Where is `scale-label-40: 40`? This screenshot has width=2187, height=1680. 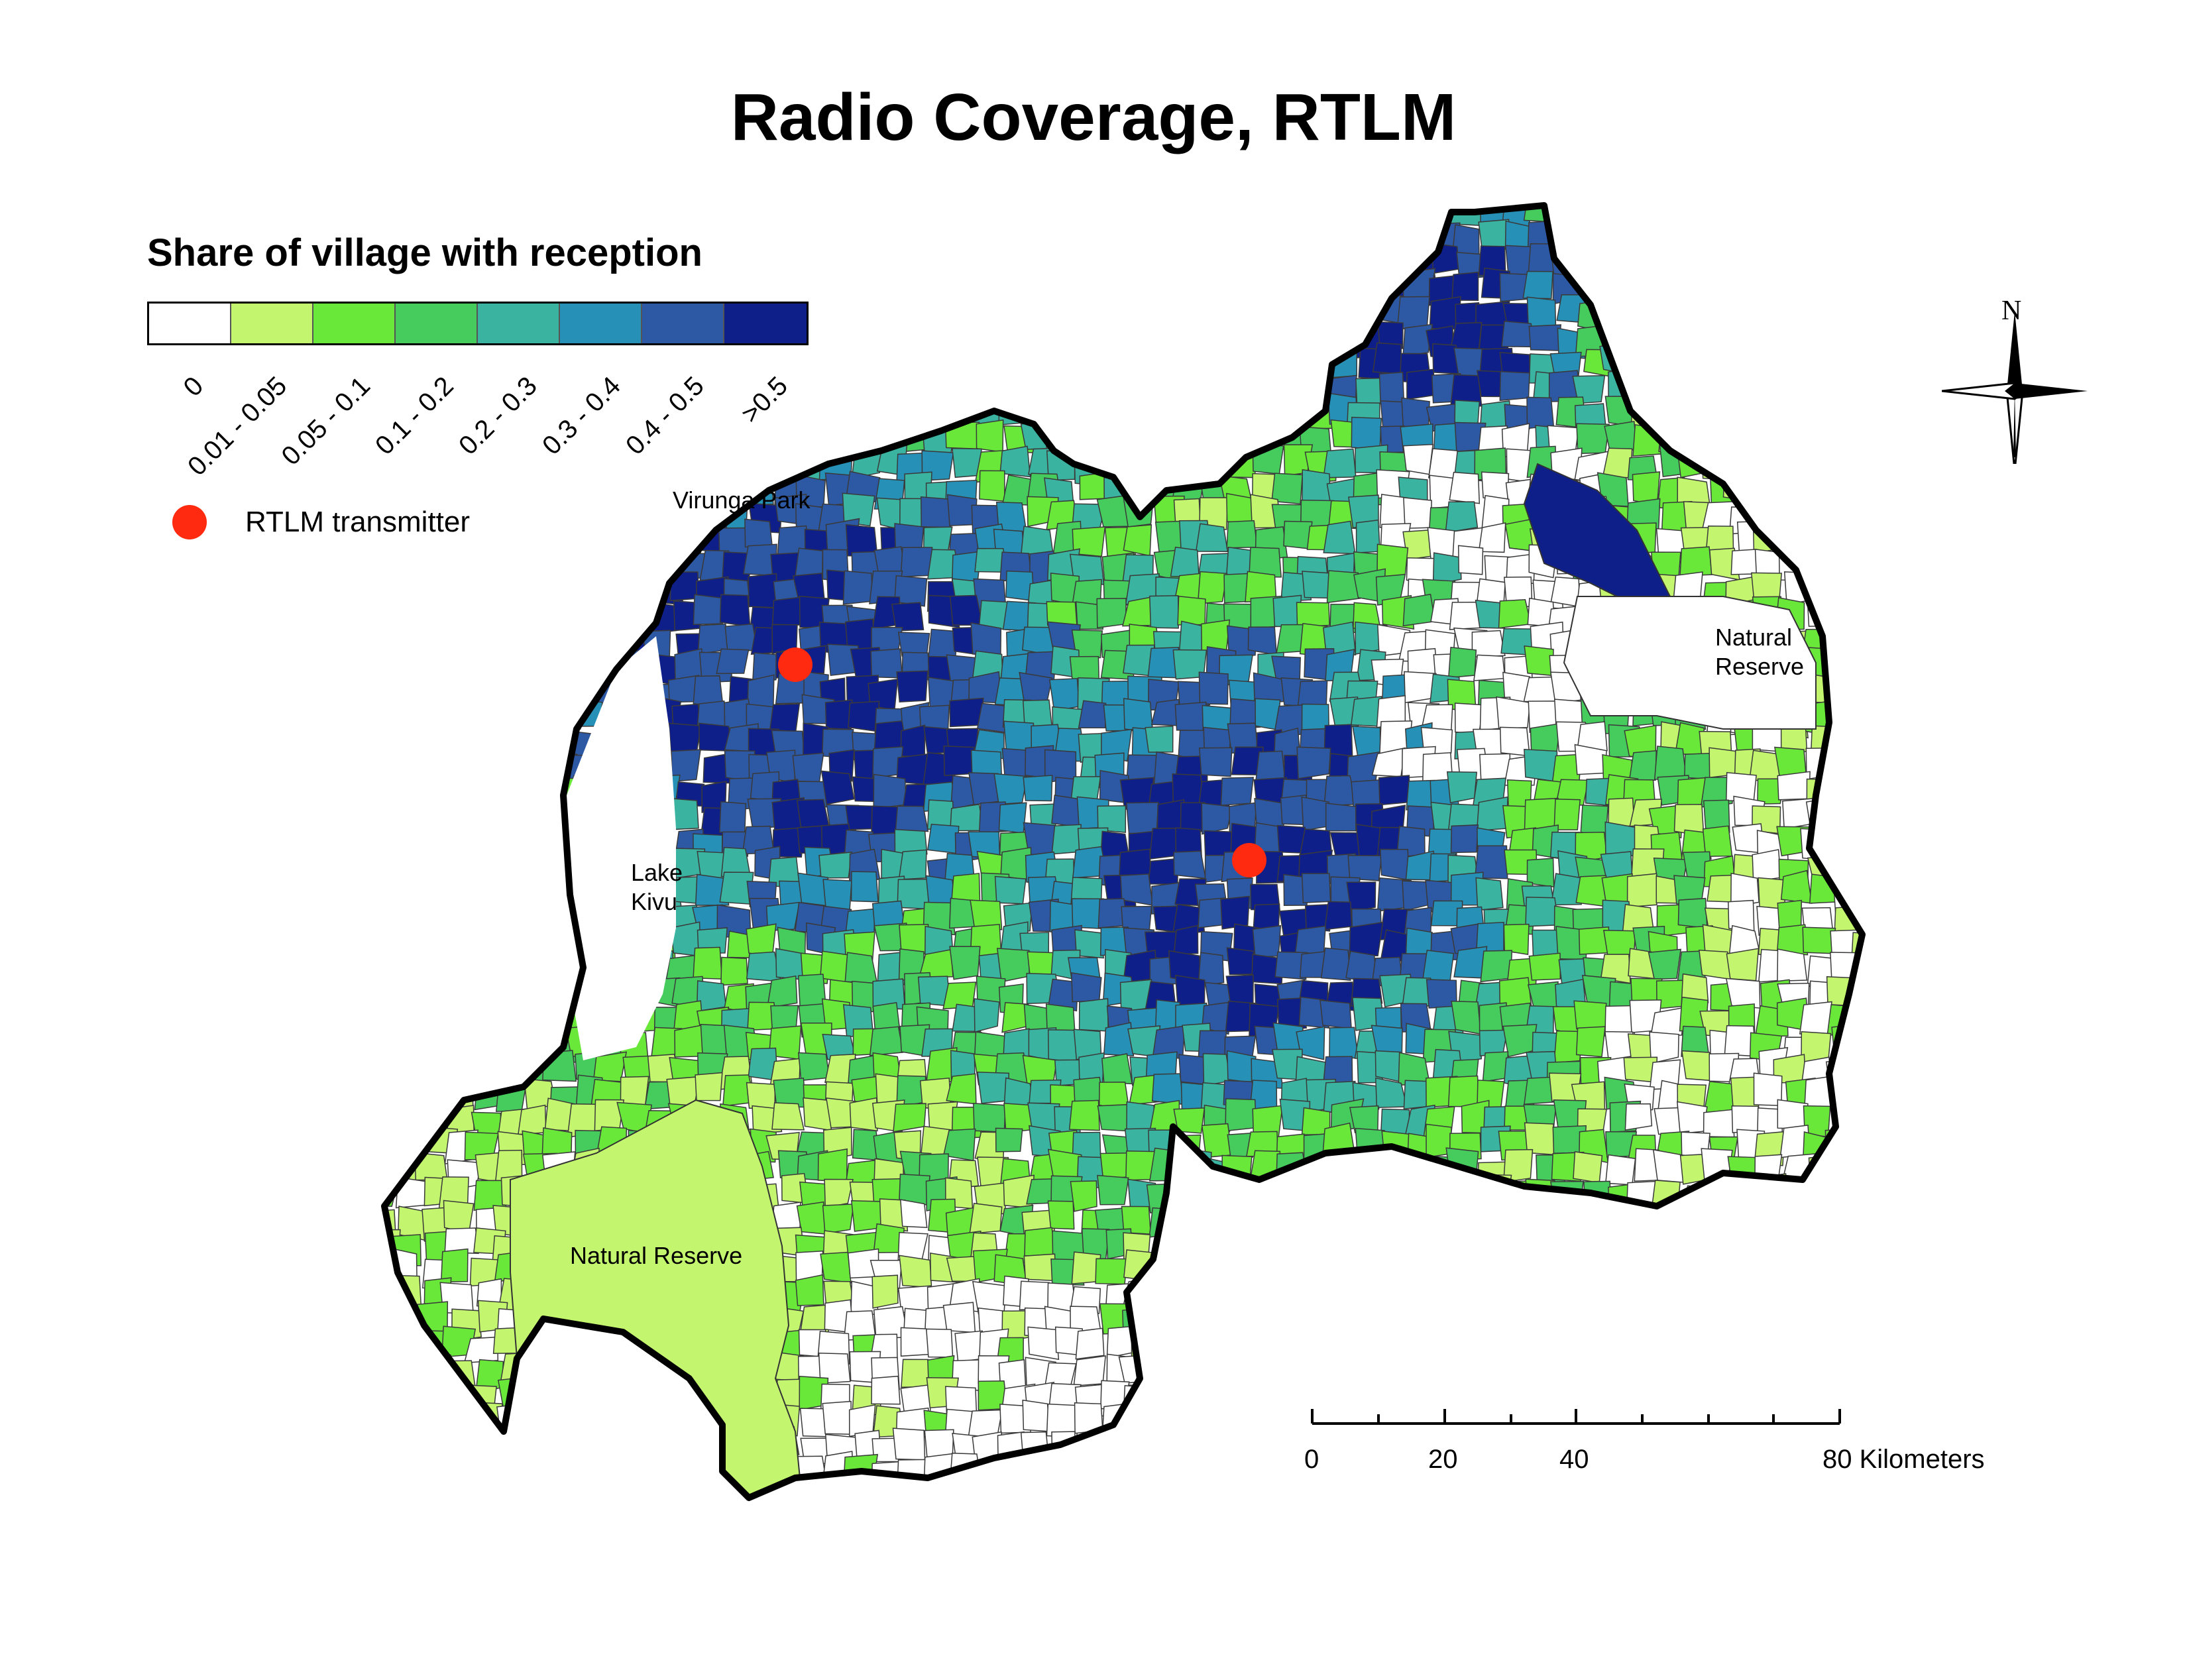
scale-label-40: 40 is located at coordinates (1574, 1460).